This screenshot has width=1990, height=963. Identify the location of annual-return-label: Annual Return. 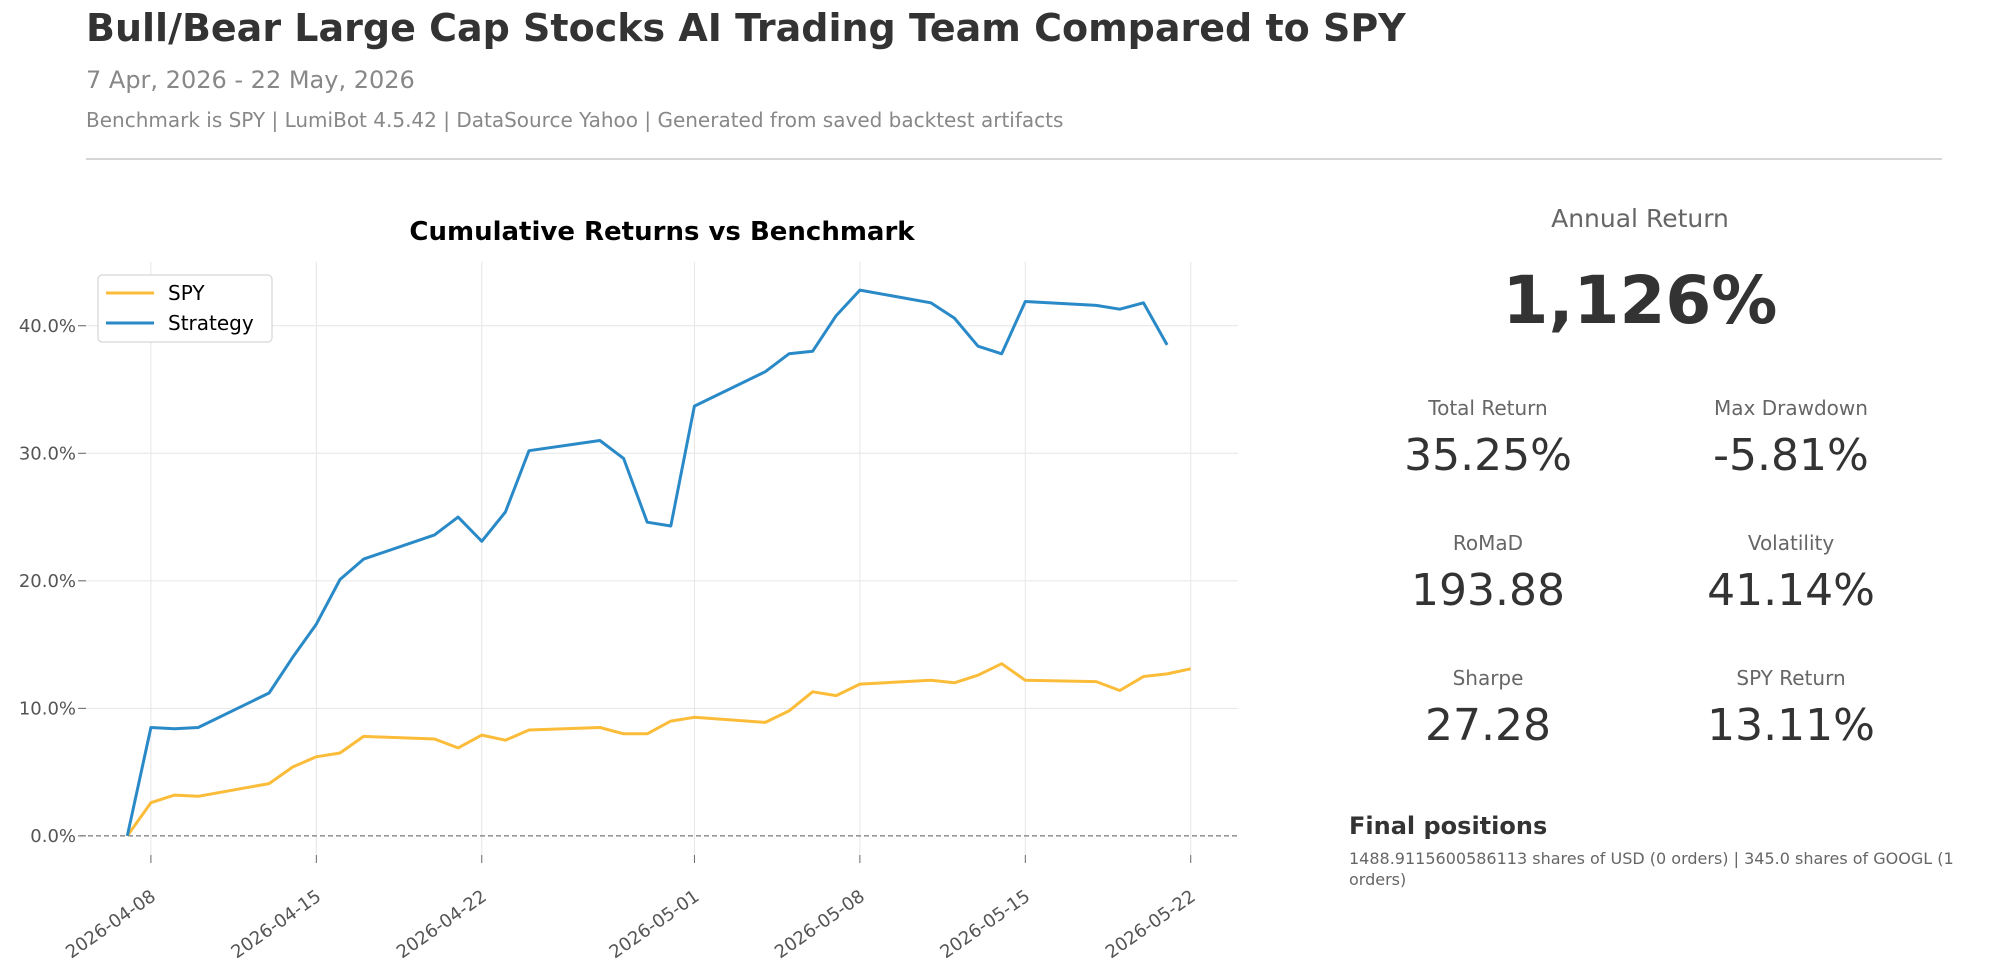
(1640, 218).